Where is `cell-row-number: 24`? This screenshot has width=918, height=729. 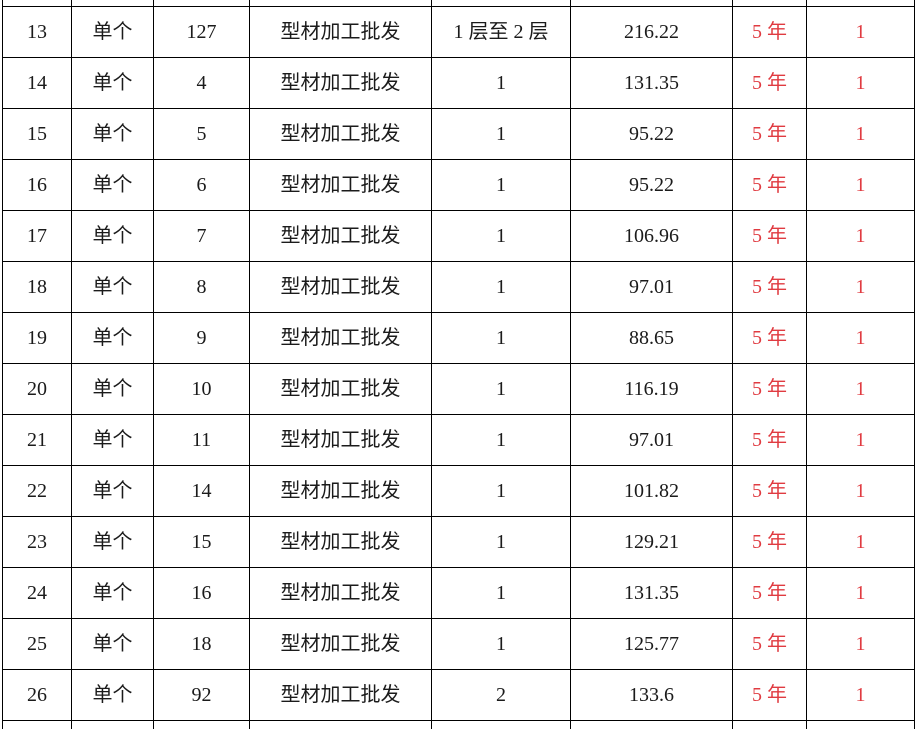
cell-row-number: 24 is located at coordinates (37, 593).